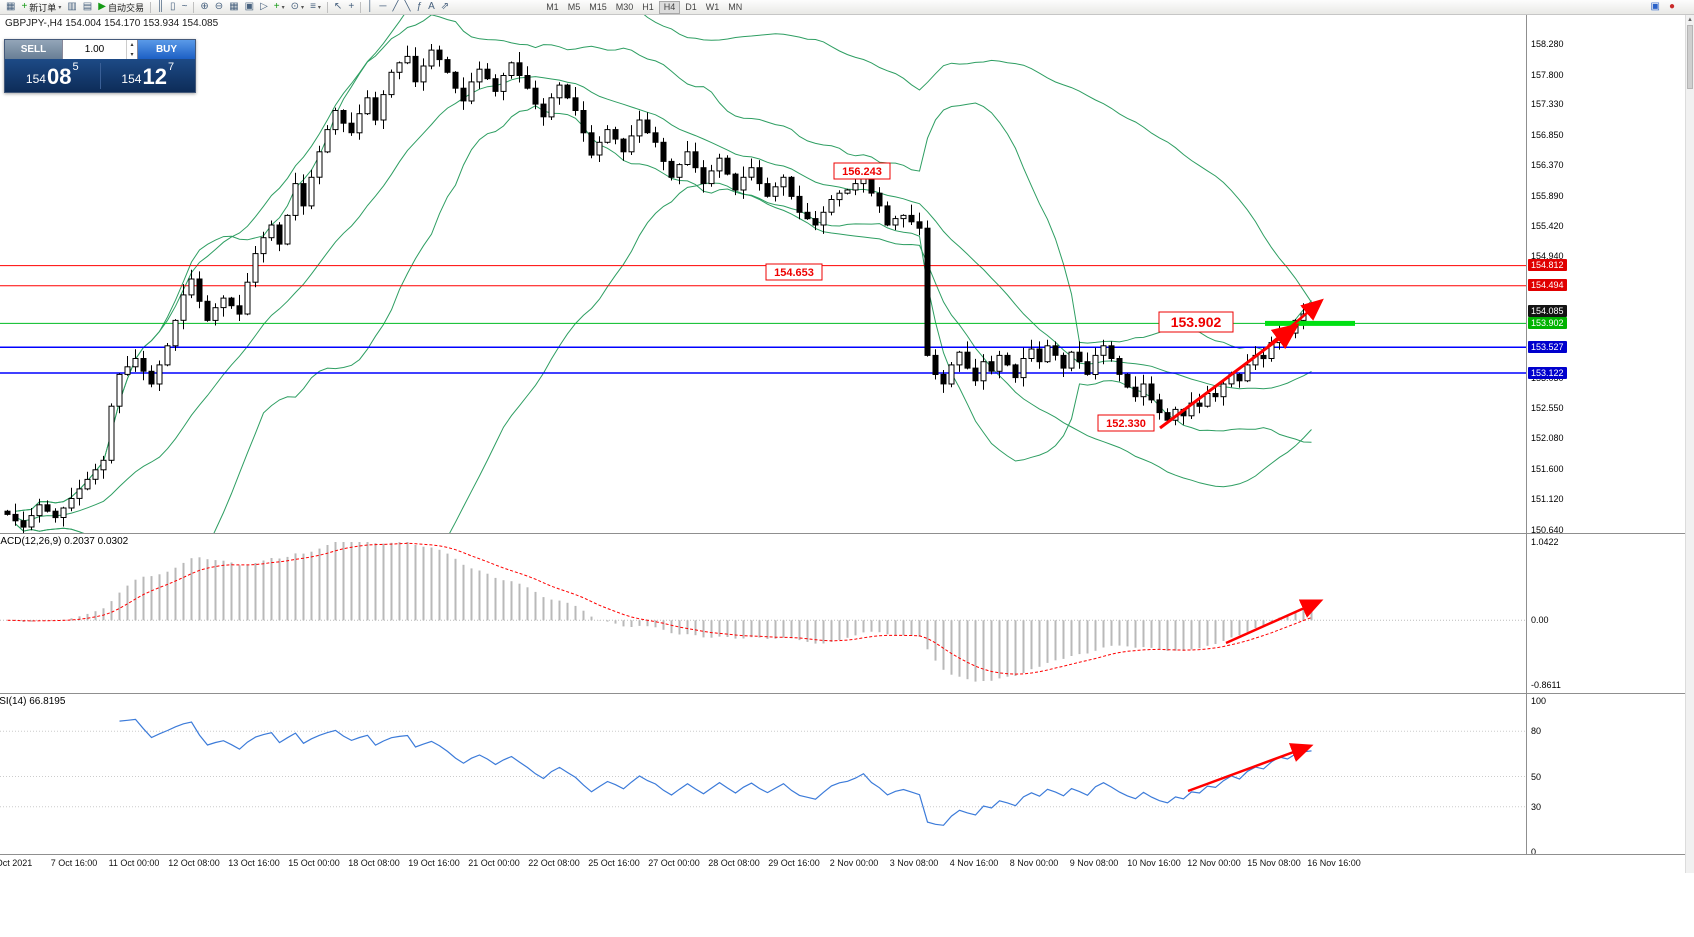  I want to click on timeframe-mn-button: MN, so click(735, 6).